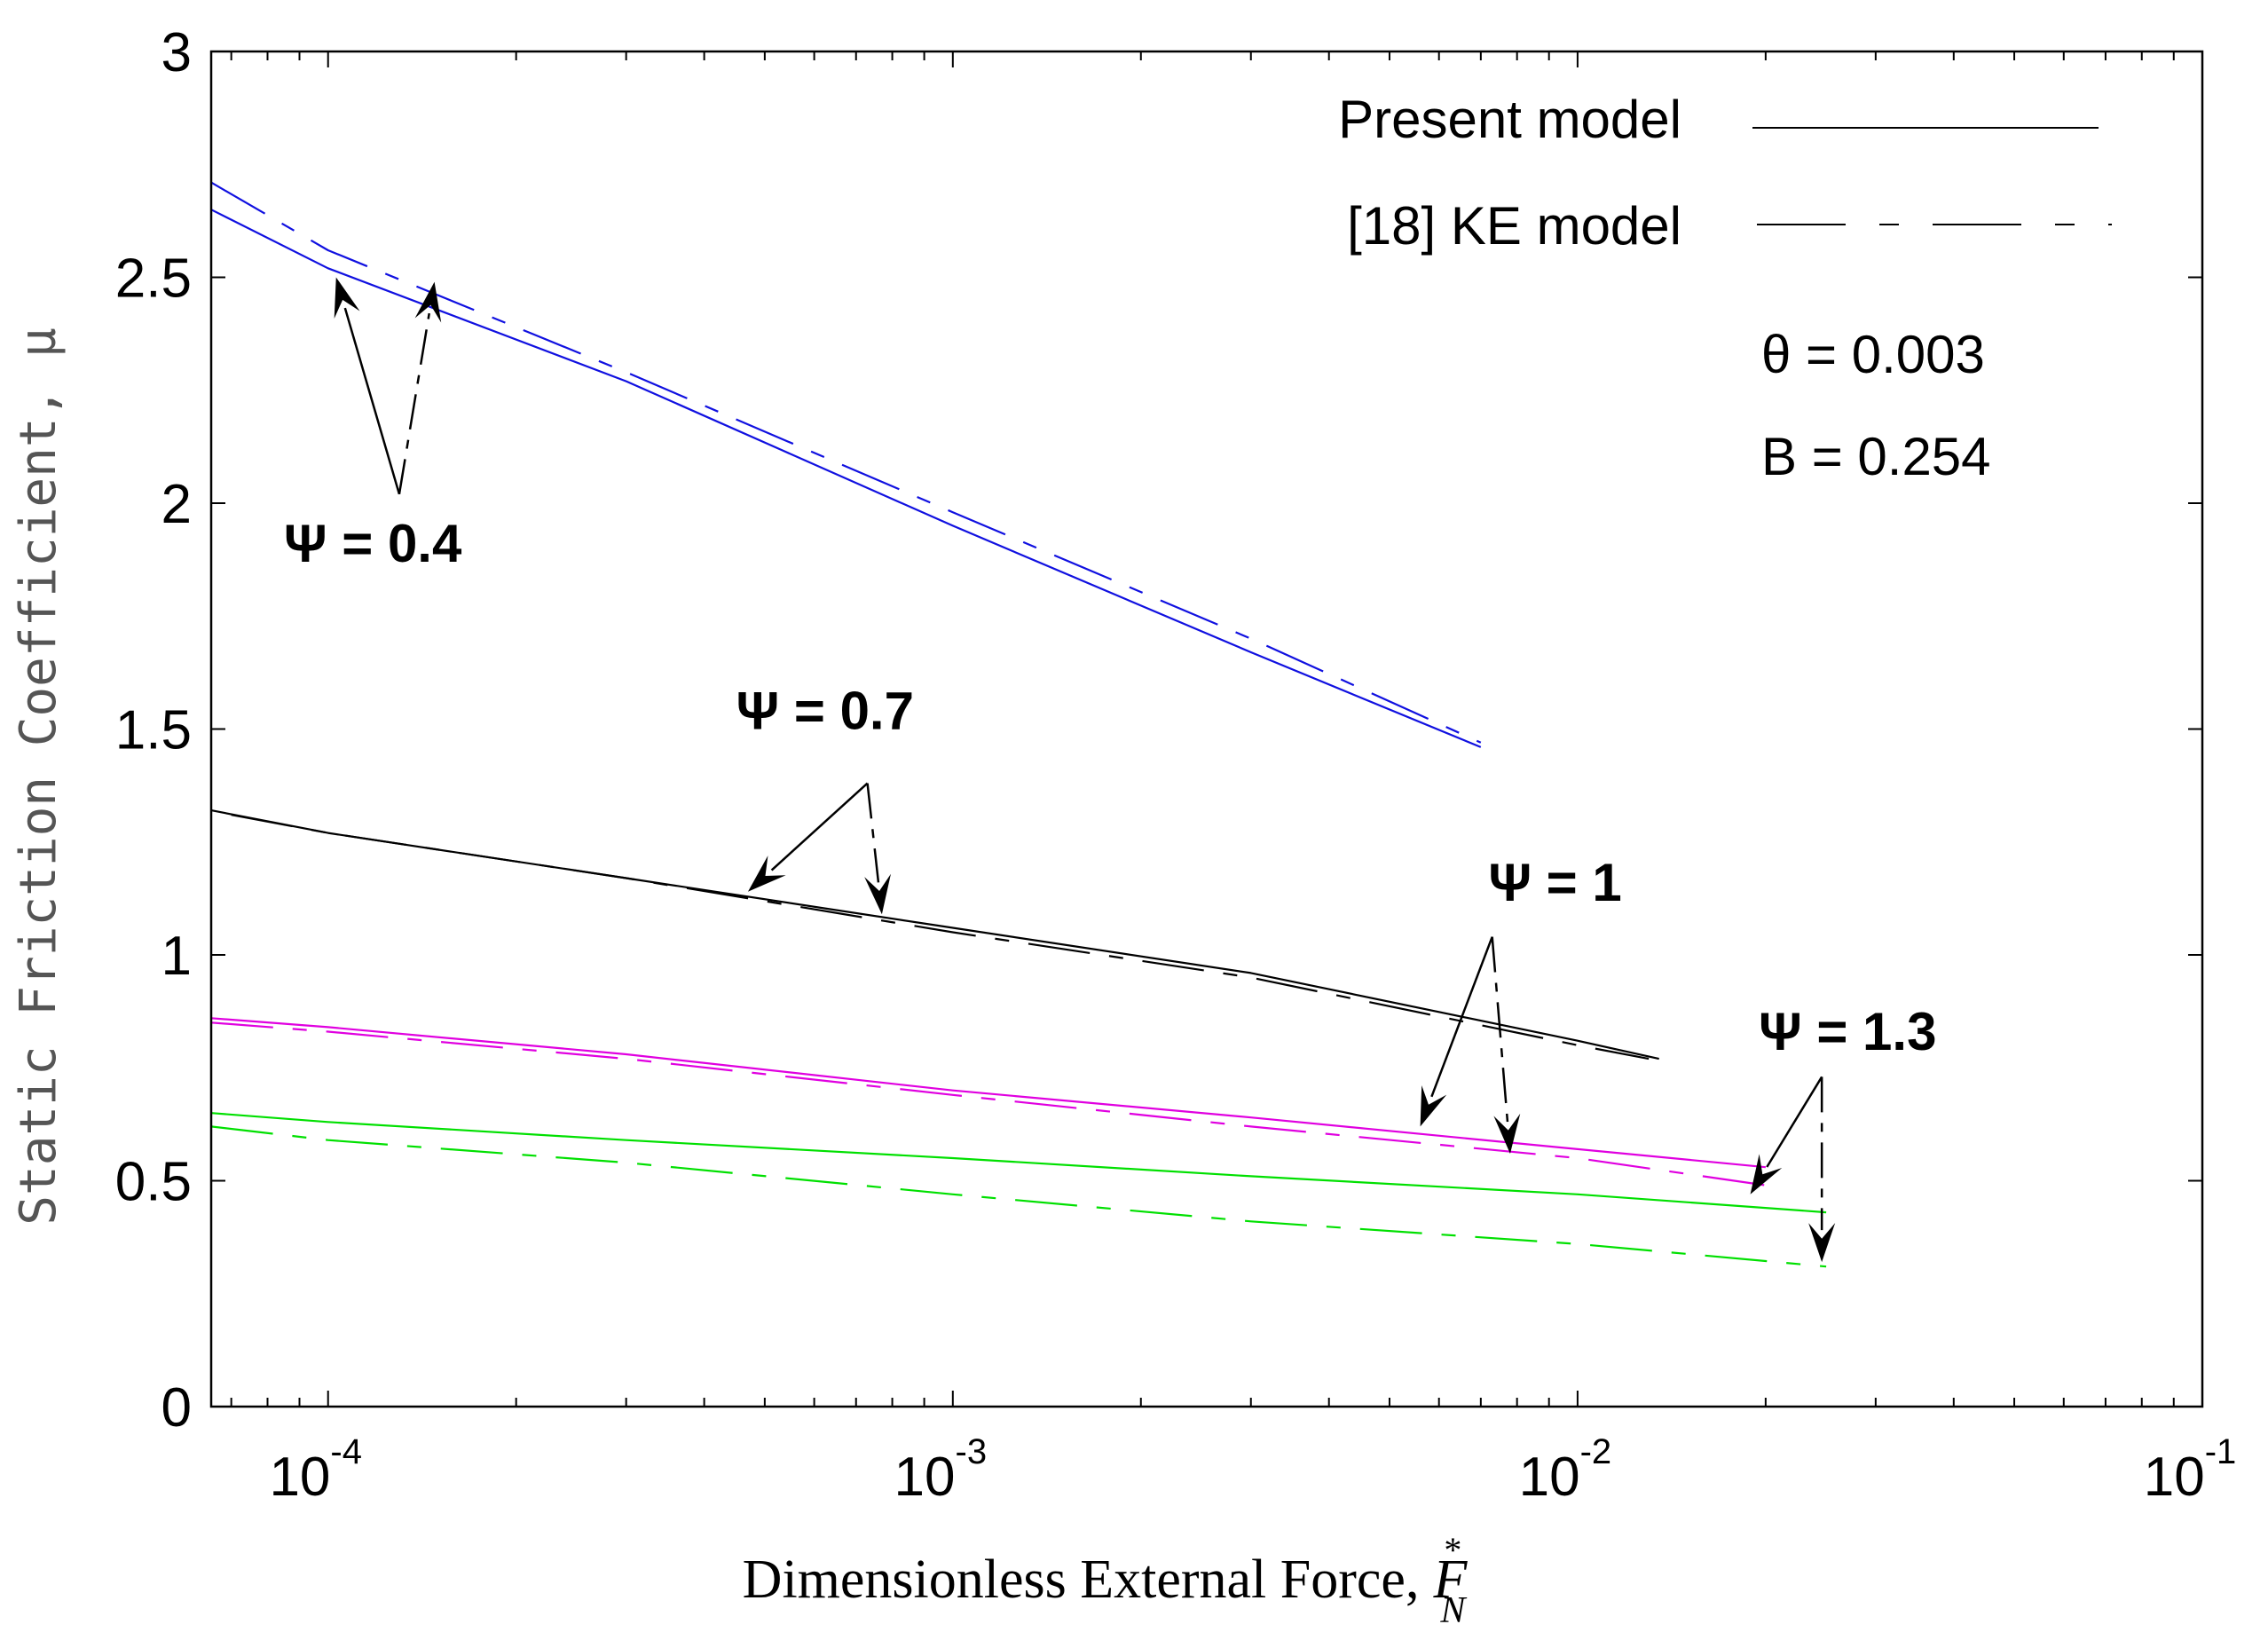  I want to click on param-theta: θ = 0.003, so click(1873, 354).